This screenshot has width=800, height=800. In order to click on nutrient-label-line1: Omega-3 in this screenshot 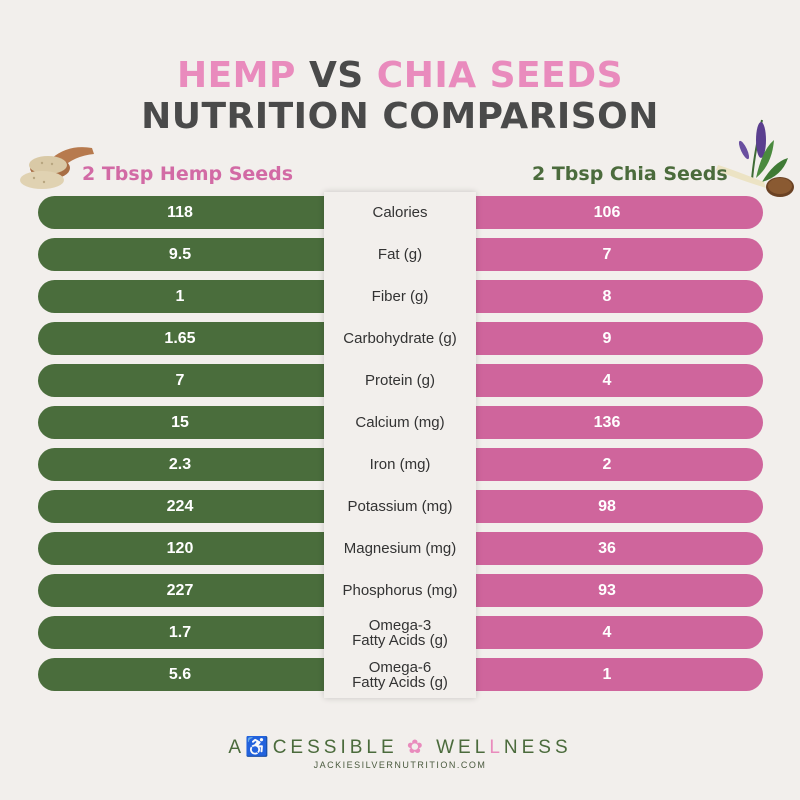, I will do `click(400, 625)`.